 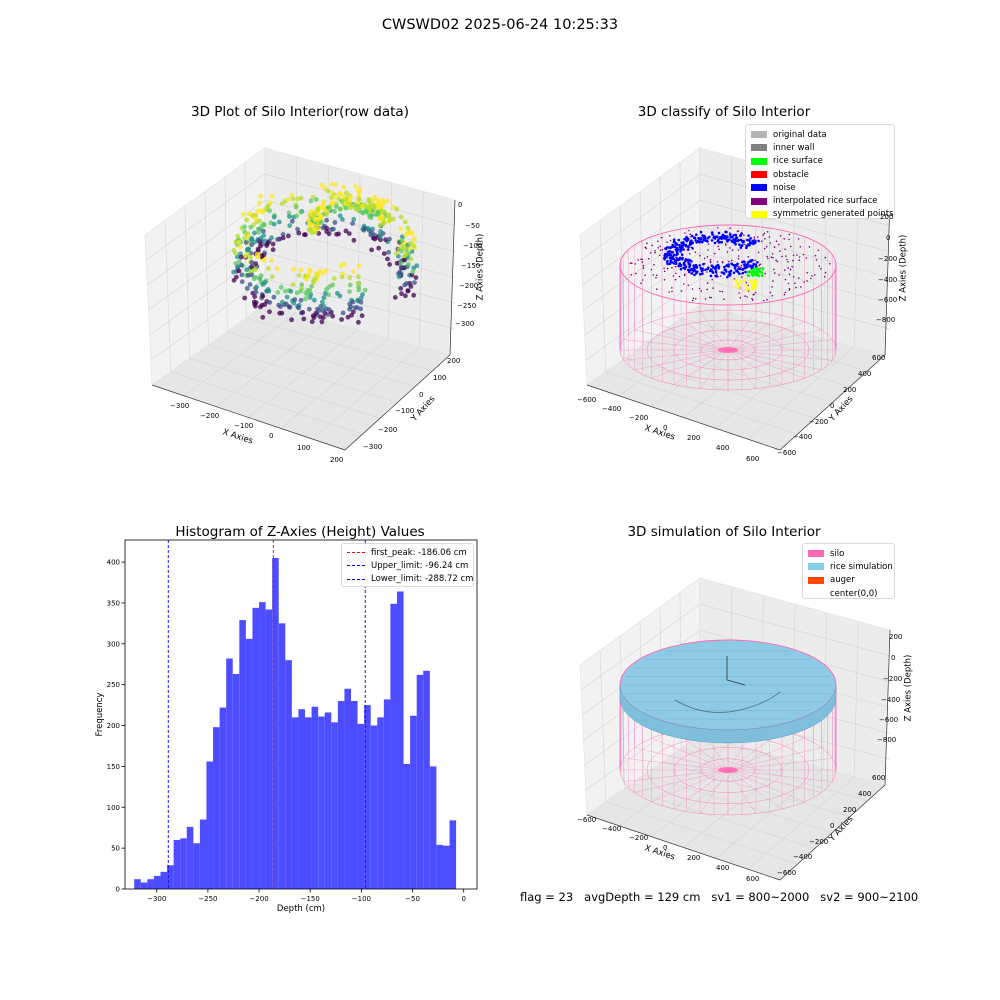 What do you see at coordinates (113, 685) in the screenshot?
I see `histogram-ytick-label: 250` at bounding box center [113, 685].